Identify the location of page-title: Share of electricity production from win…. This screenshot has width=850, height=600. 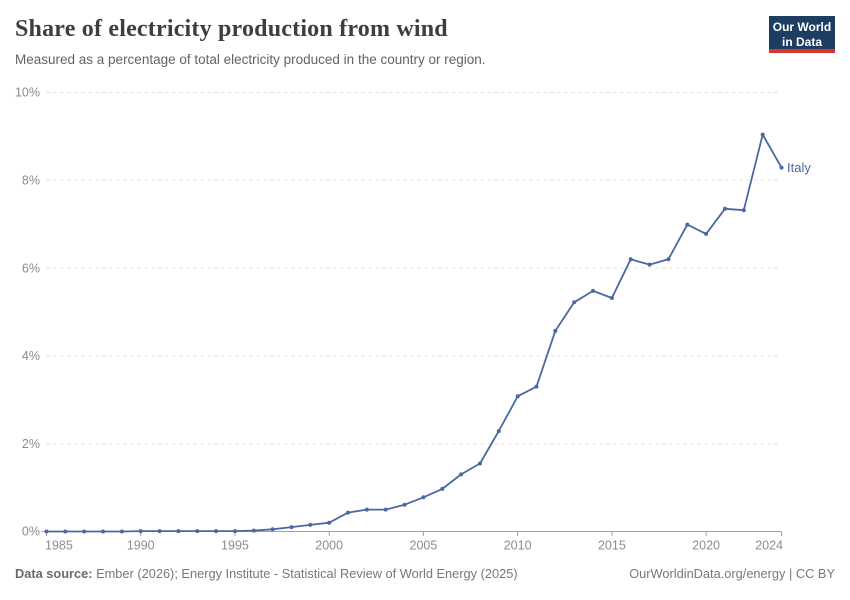
(231, 29).